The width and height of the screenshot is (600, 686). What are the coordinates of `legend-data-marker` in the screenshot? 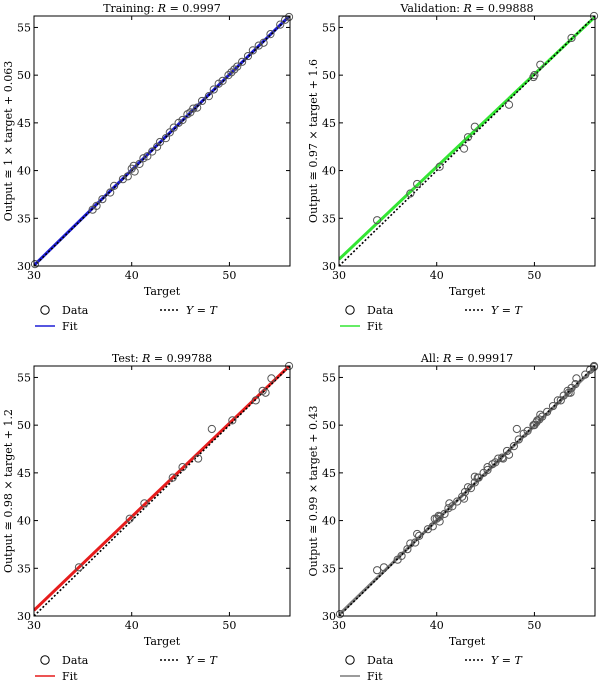 It's located at (45, 310).